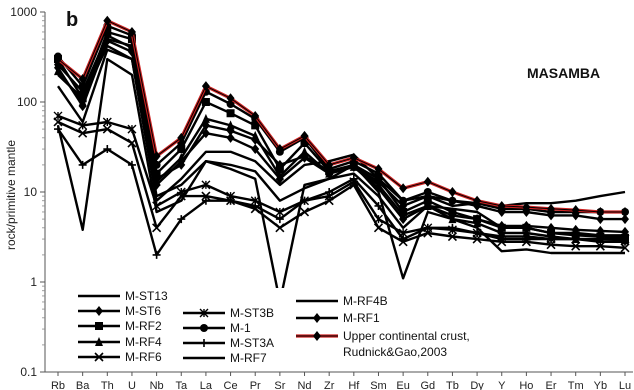 The width and height of the screenshot is (634, 390). Describe the element at coordinates (329, 385) in the screenshot. I see `x-tick-label: Zr` at that location.